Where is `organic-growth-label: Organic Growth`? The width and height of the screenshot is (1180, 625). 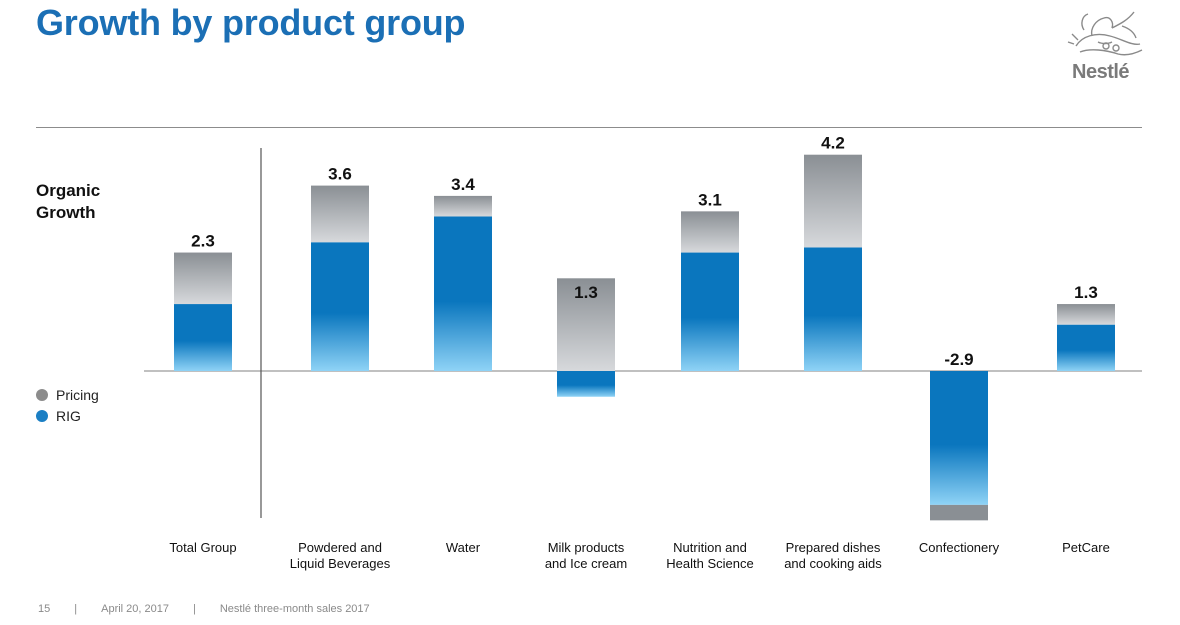
organic-growth-label: Organic Growth is located at coordinates (91, 202).